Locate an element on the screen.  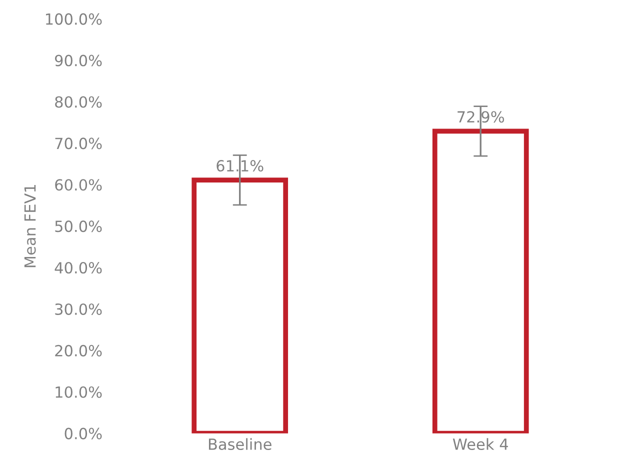
y-tick-label: 70.0% is located at coordinates (78, 144).